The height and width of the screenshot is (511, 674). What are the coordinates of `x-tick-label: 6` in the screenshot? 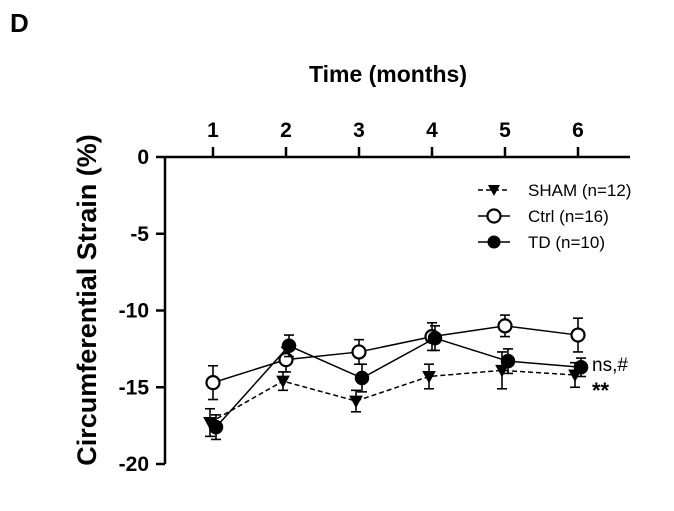 It's located at (578, 130).